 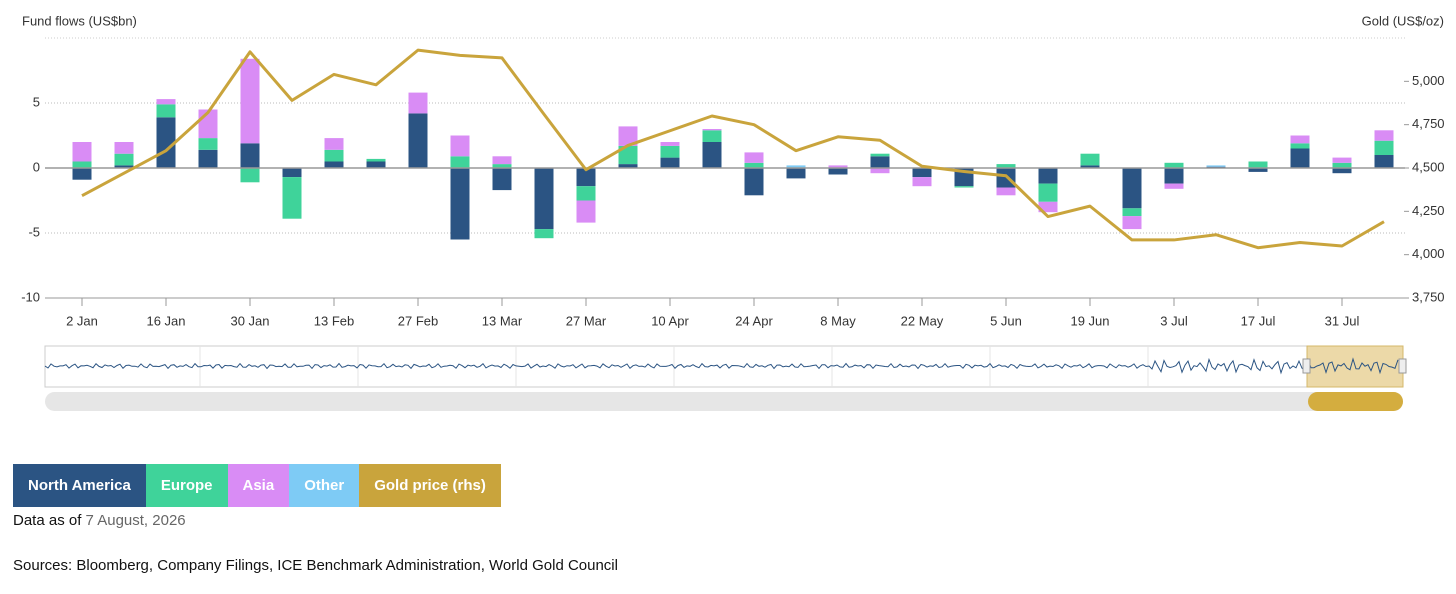 I want to click on legend-item: Asia, so click(x=258, y=485).